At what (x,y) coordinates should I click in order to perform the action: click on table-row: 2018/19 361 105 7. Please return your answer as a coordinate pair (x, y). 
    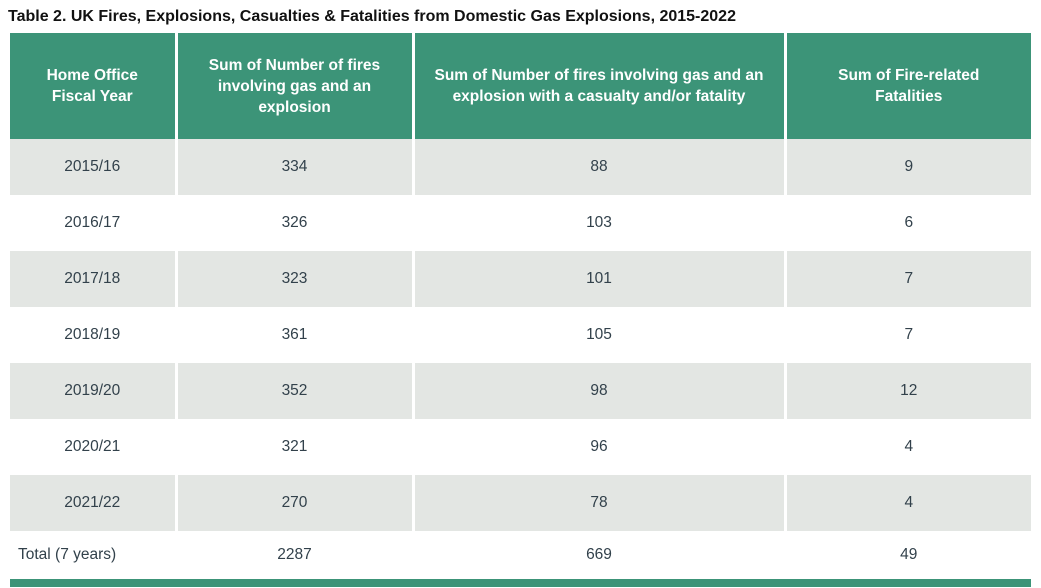
    Looking at the image, I should click on (520, 335).